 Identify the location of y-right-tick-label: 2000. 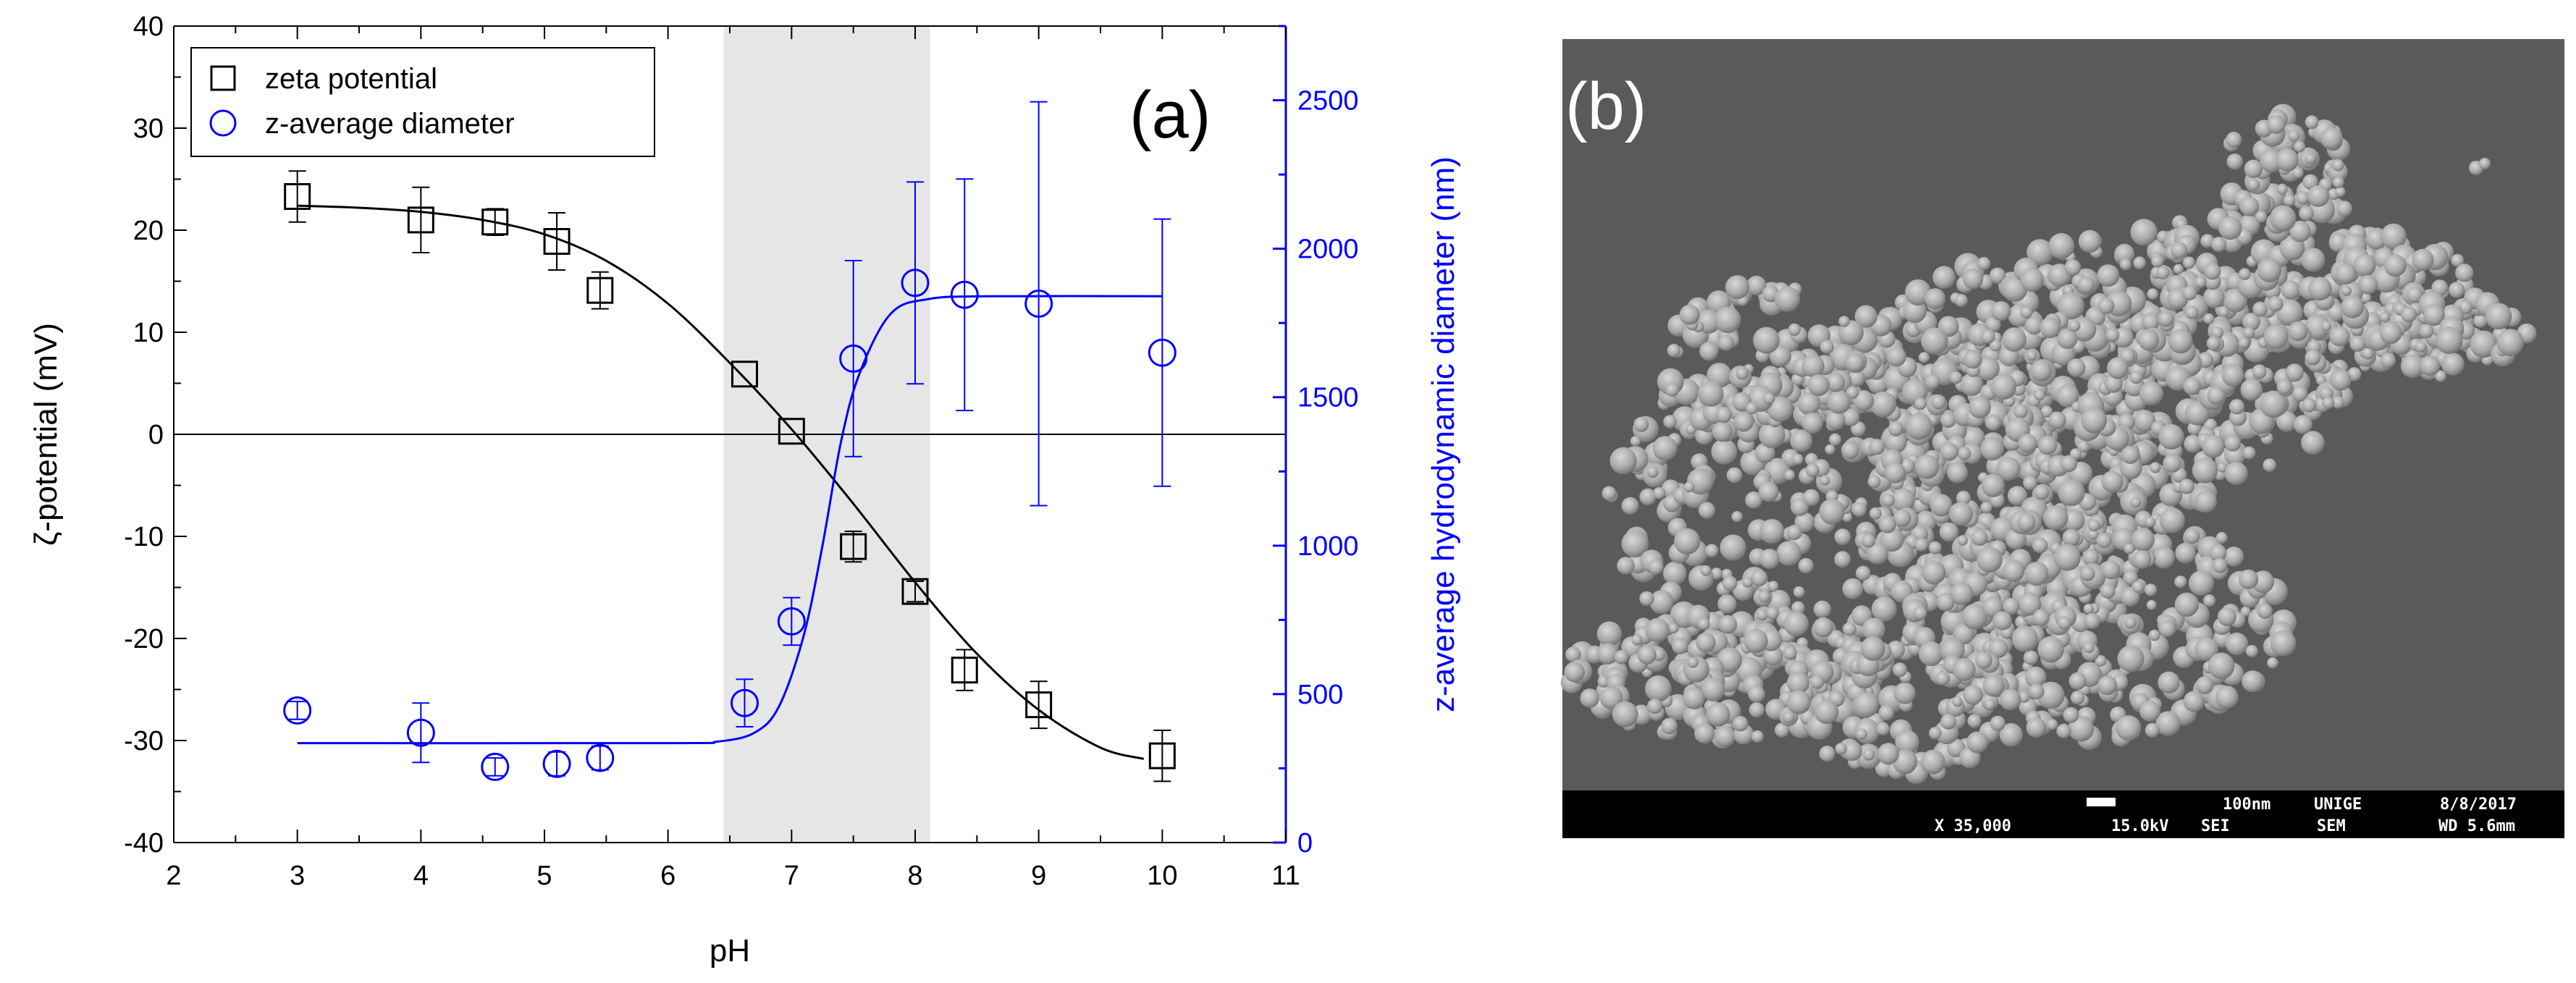
(1328, 250).